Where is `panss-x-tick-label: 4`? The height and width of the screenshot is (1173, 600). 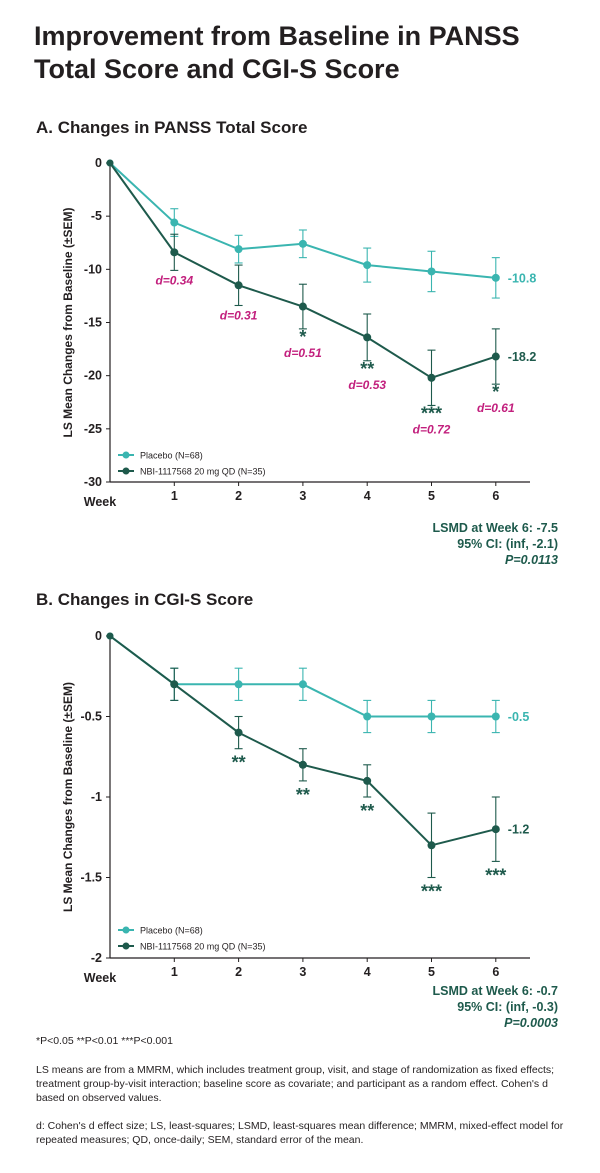
panss-x-tick-label: 4 is located at coordinates (367, 496).